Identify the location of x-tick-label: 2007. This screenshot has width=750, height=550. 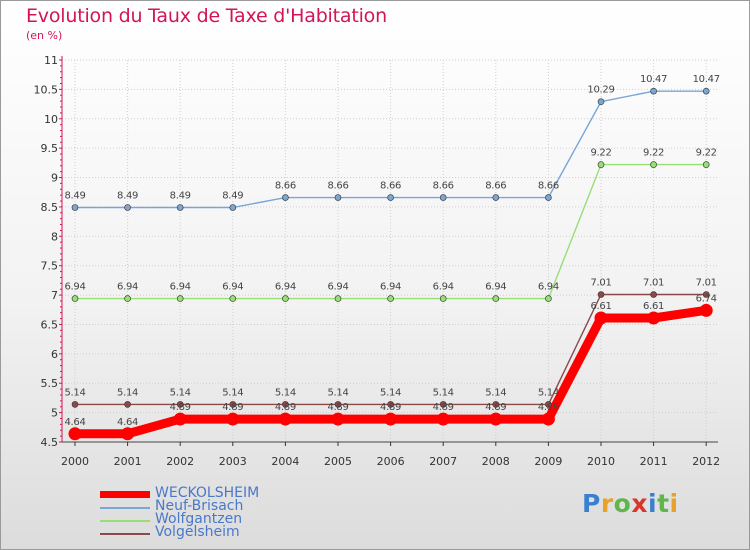
(443, 461).